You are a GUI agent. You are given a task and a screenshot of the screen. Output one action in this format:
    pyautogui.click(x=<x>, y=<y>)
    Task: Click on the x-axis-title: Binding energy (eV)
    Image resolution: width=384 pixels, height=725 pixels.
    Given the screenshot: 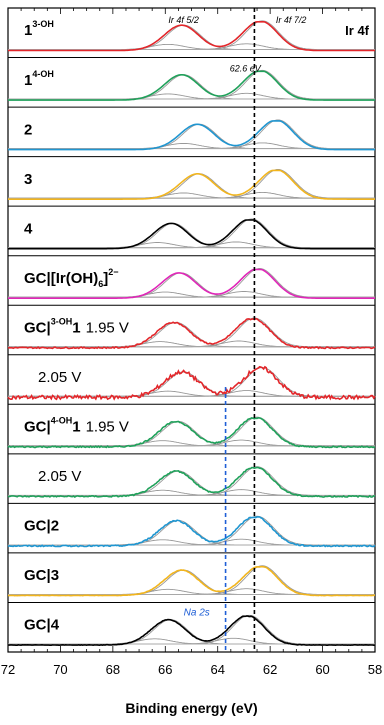 What is the action you would take?
    pyautogui.click(x=191, y=708)
    